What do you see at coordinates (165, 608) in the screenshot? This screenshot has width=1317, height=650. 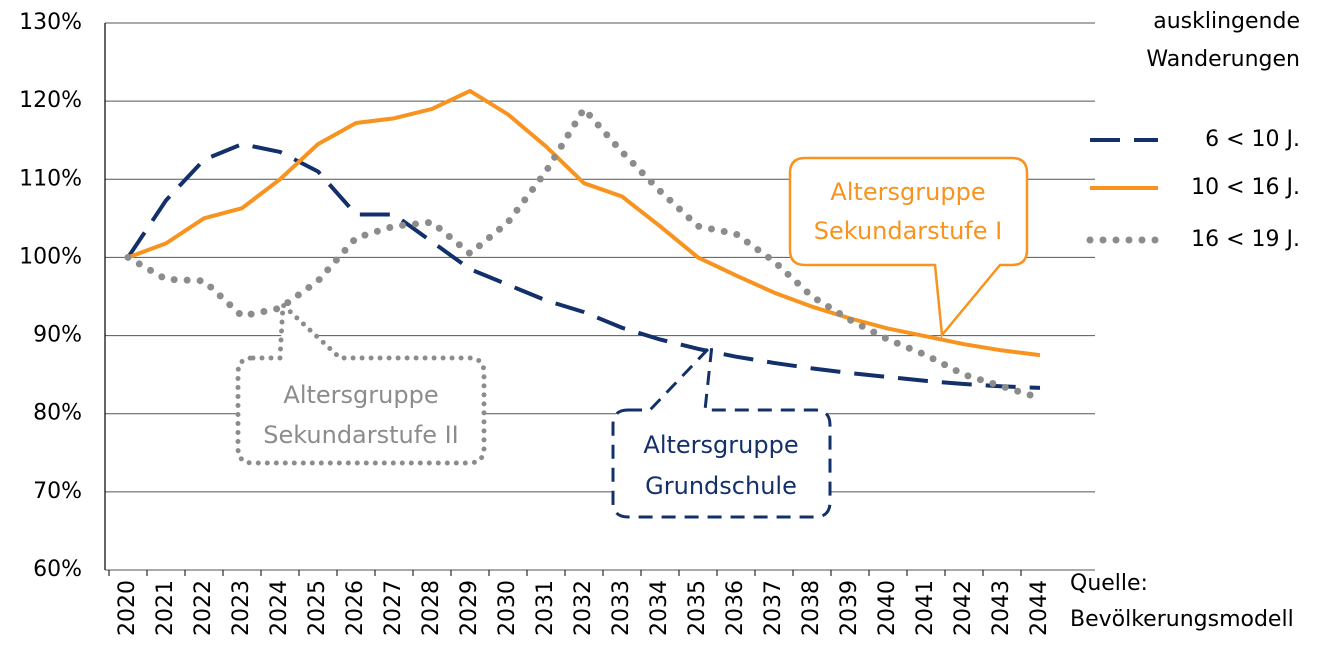 I see `x-tick-label: 2021` at bounding box center [165, 608].